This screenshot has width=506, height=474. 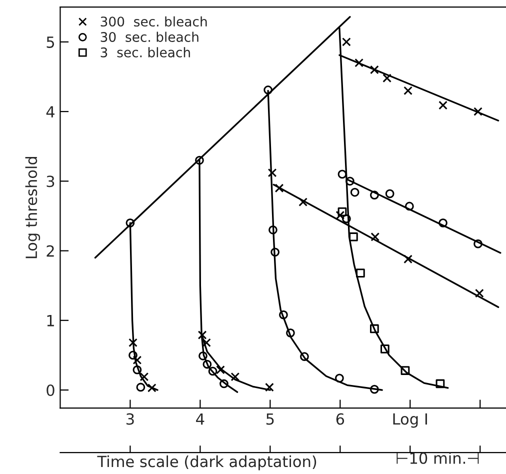 What do you see at coordinates (206, 462) in the screenshot?
I see `x2-axis-title: Time scale (dark adaptation)` at bounding box center [206, 462].